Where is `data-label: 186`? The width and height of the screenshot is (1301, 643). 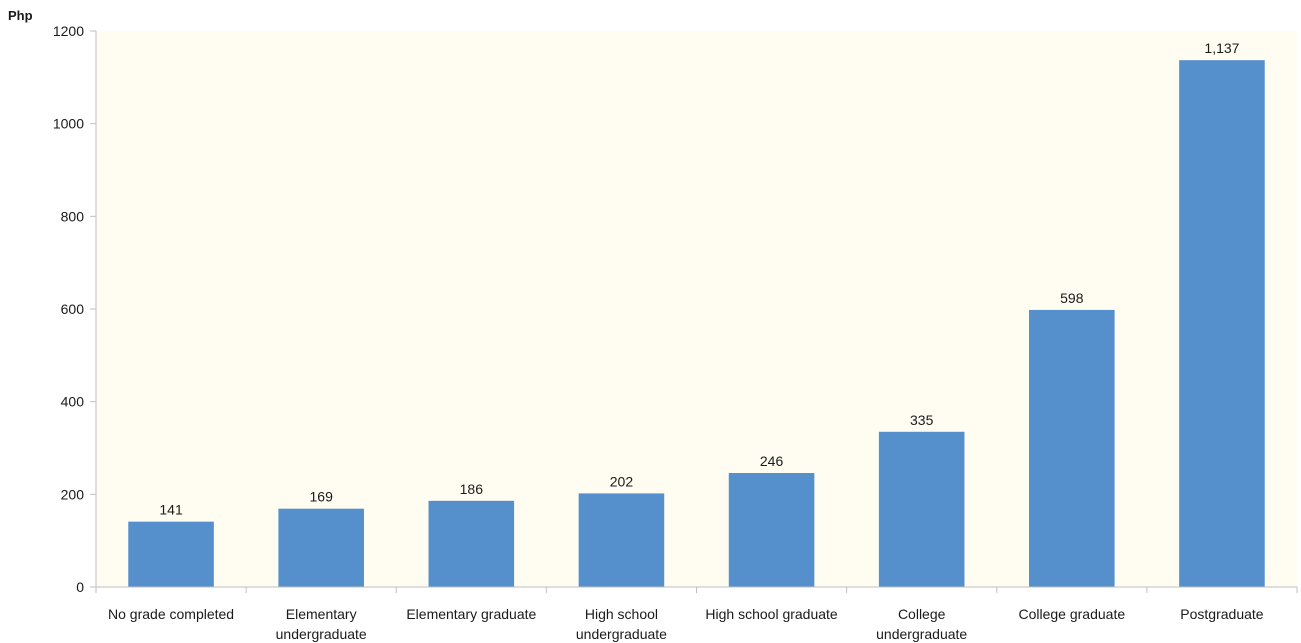
data-label: 186 is located at coordinates (472, 489).